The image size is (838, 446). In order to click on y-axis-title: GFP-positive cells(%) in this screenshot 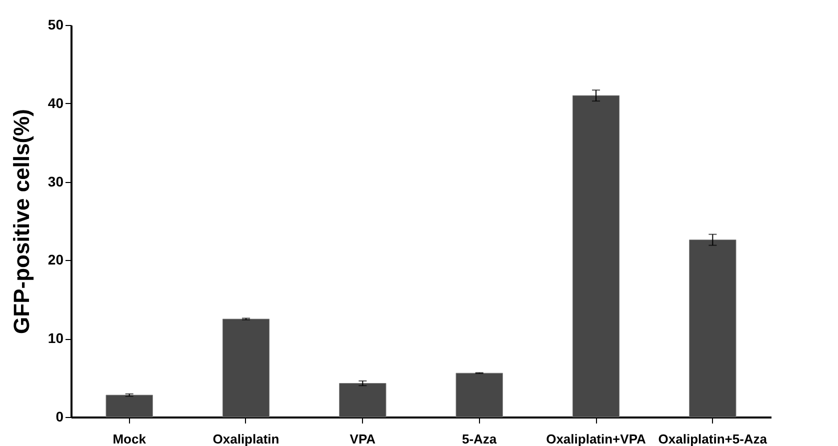, I will do `click(21, 221)`.